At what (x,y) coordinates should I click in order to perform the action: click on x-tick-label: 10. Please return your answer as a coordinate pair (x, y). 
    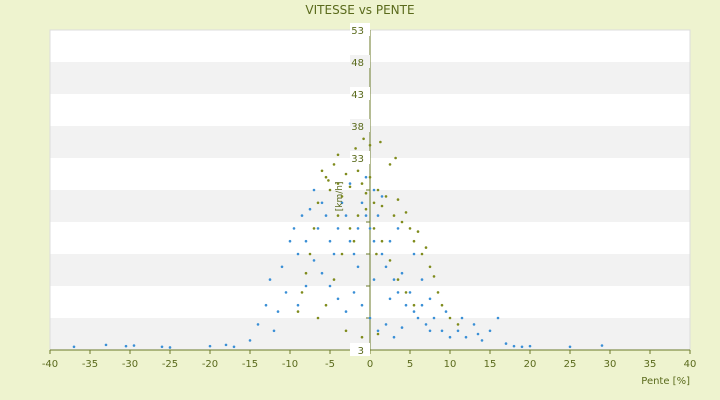
    Looking at the image, I should click on (450, 364).